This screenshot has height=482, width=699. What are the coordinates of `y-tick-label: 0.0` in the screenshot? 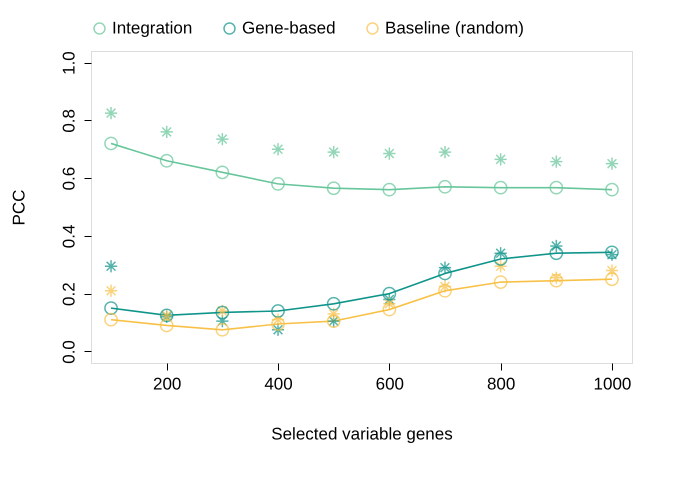 It's located at (69, 352).